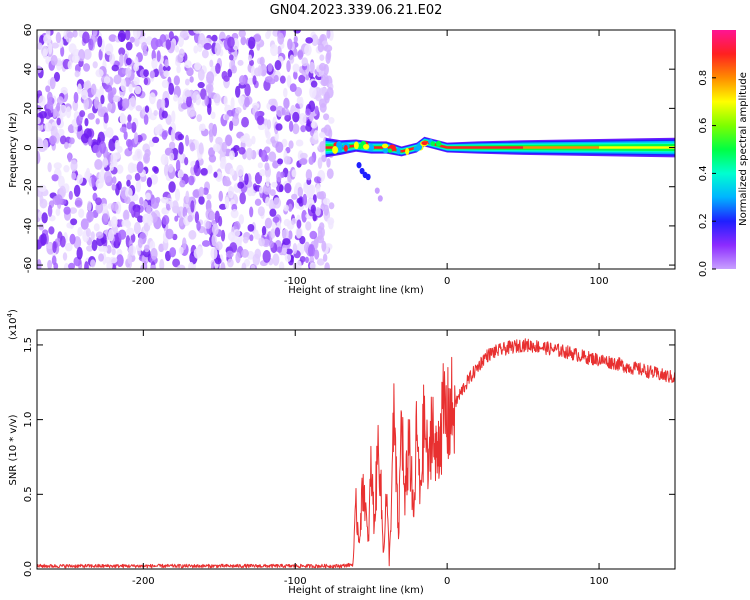  I want to click on heatmap-track-blob, so click(366, 146).